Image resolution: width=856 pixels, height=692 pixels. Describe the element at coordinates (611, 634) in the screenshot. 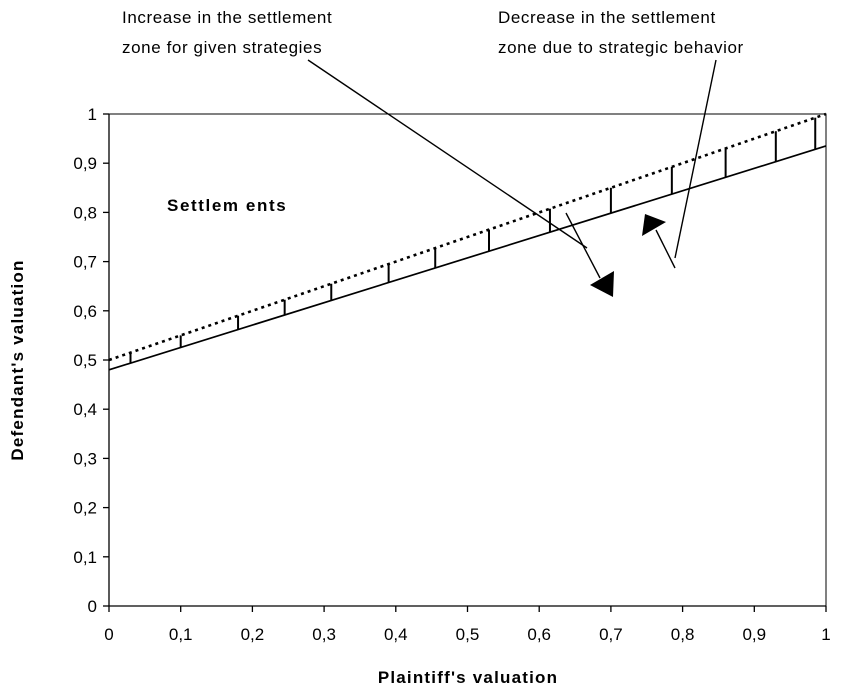

I see `x-tick-label: 0,7` at that location.